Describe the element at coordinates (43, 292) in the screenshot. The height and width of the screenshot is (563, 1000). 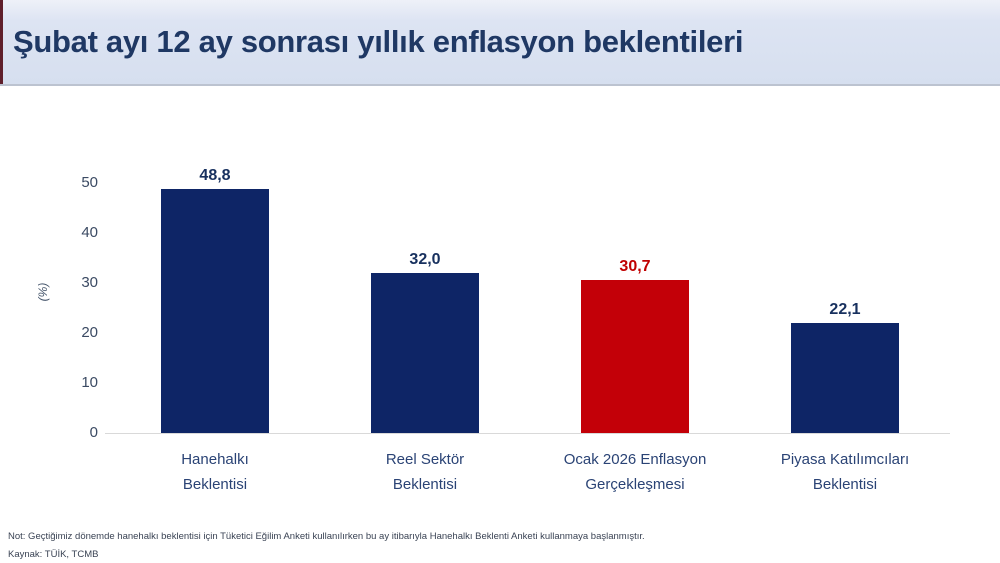
I see `y-axis-label: (%)` at that location.